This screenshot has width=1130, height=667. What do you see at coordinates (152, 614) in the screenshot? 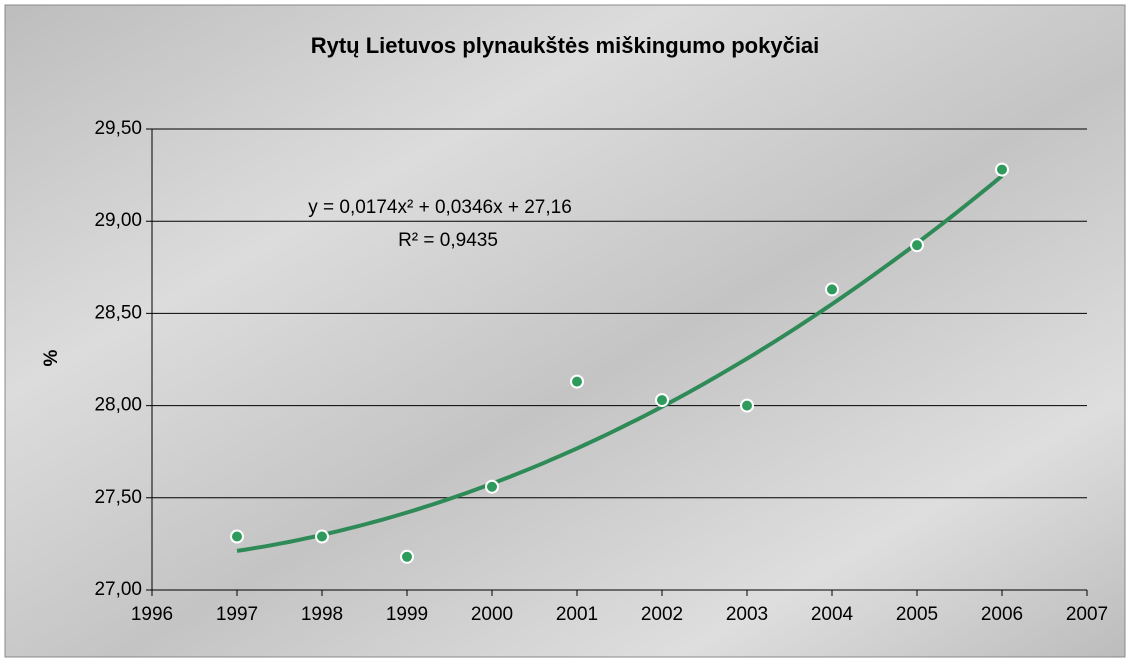
I see `x-tick-label: 1996` at bounding box center [152, 614].